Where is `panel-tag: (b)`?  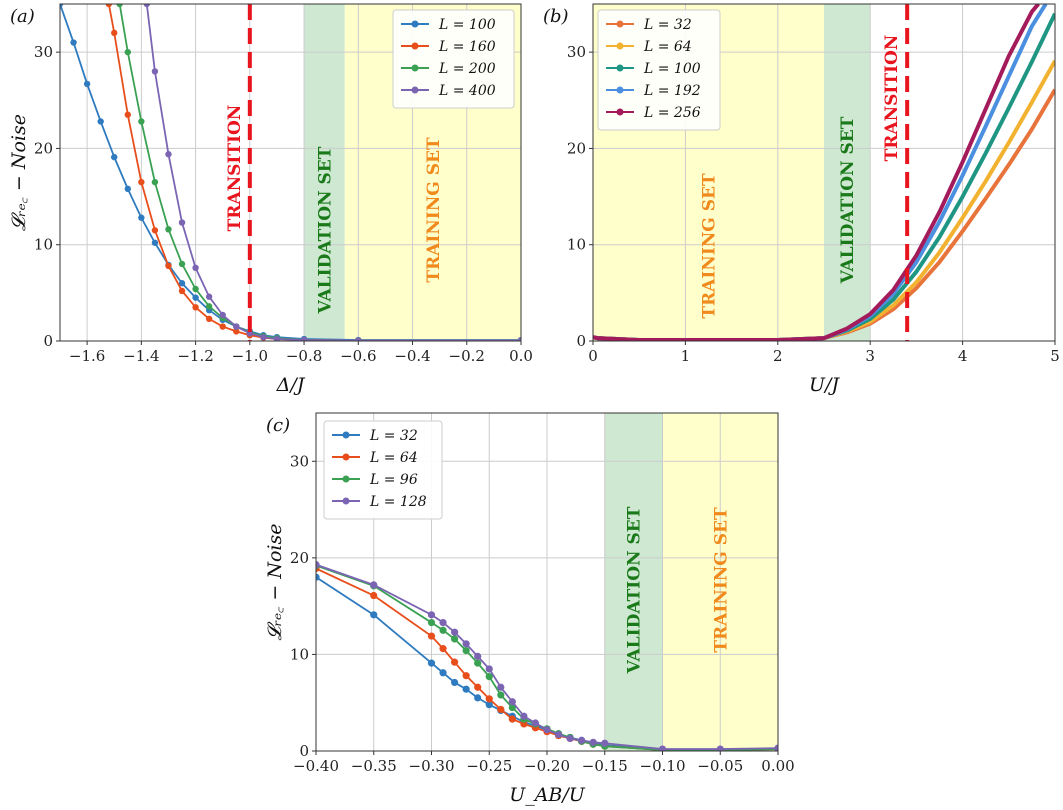 panel-tag: (b) is located at coordinates (556, 16).